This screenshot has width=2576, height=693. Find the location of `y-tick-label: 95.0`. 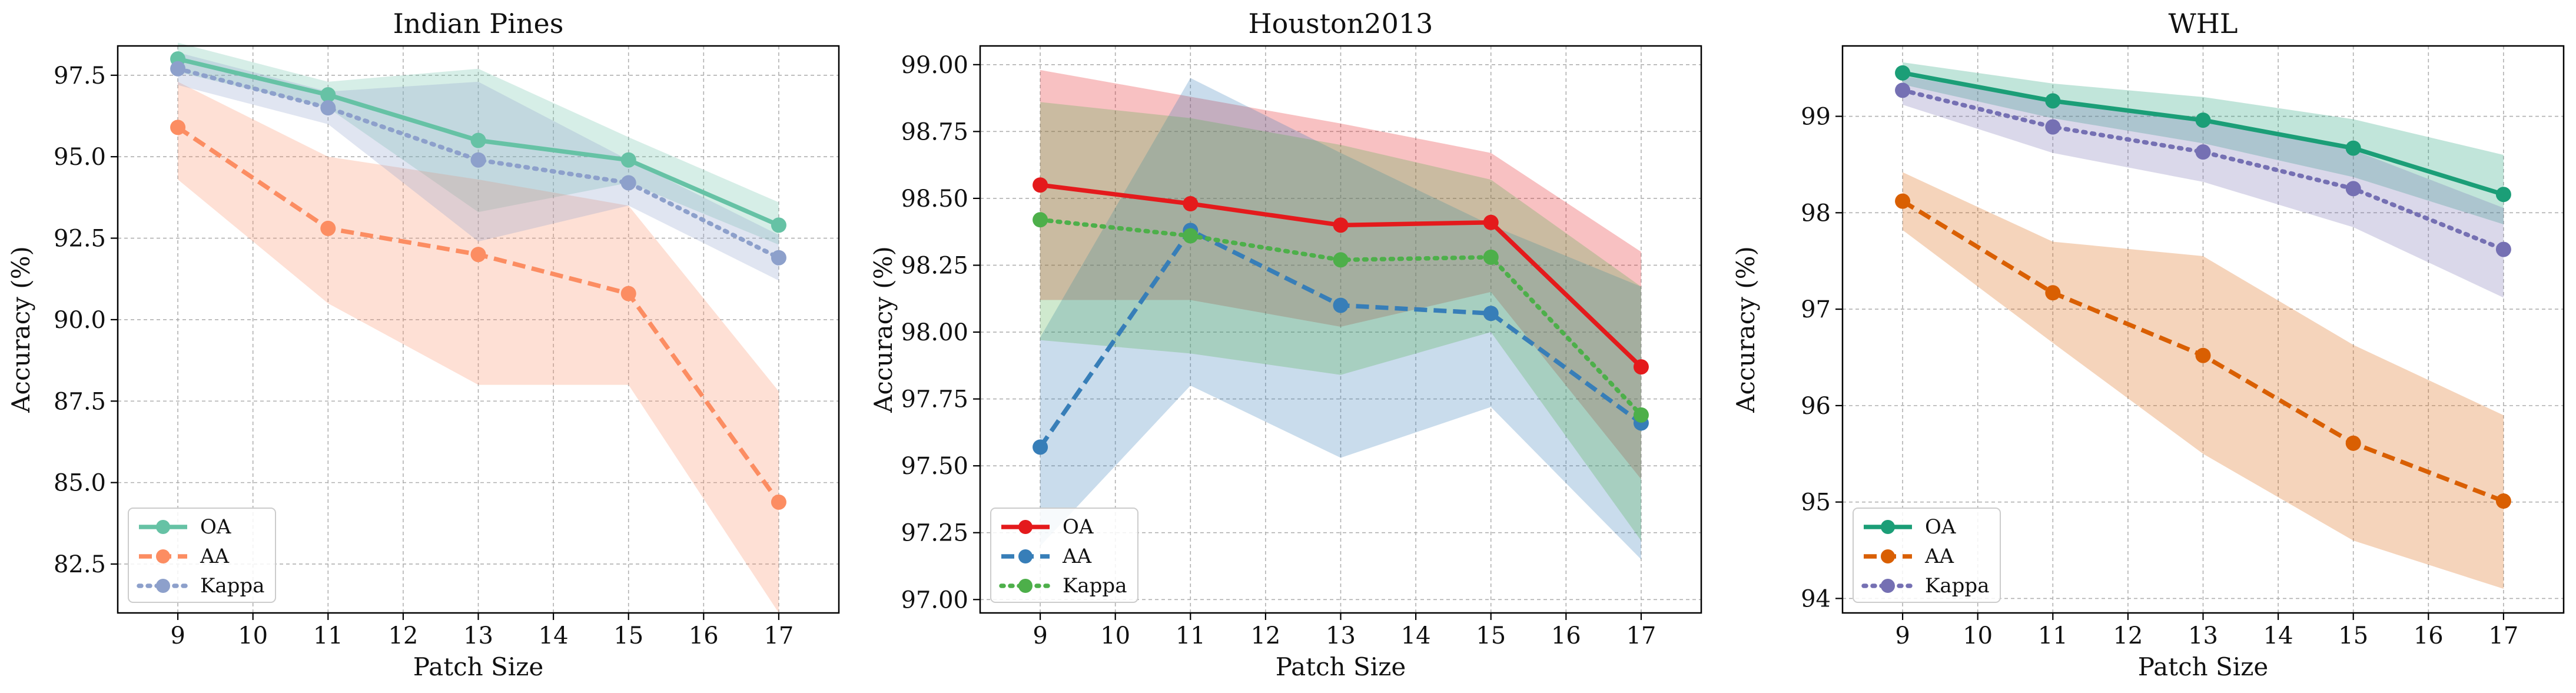

y-tick-label: 95.0 is located at coordinates (80, 157).